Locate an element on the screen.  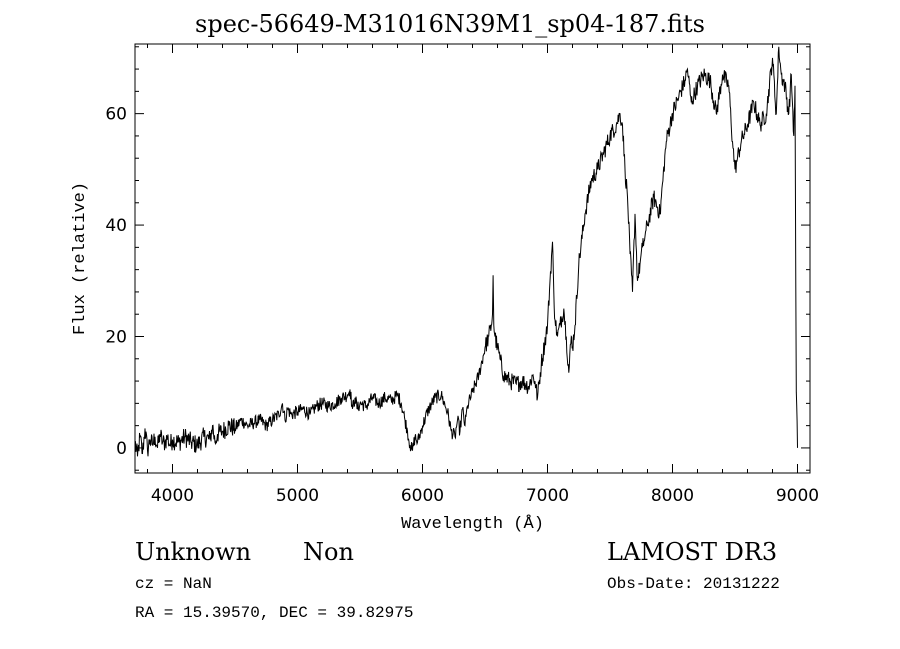
y-tick-label: 20 is located at coordinates (116, 338).